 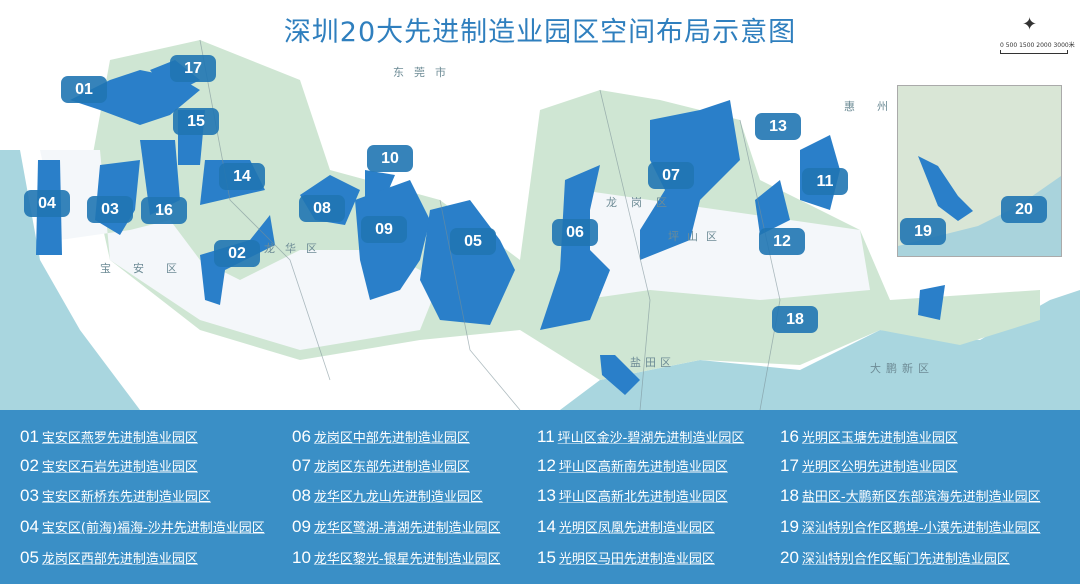 I want to click on legend-number: 20, so click(x=789, y=557).